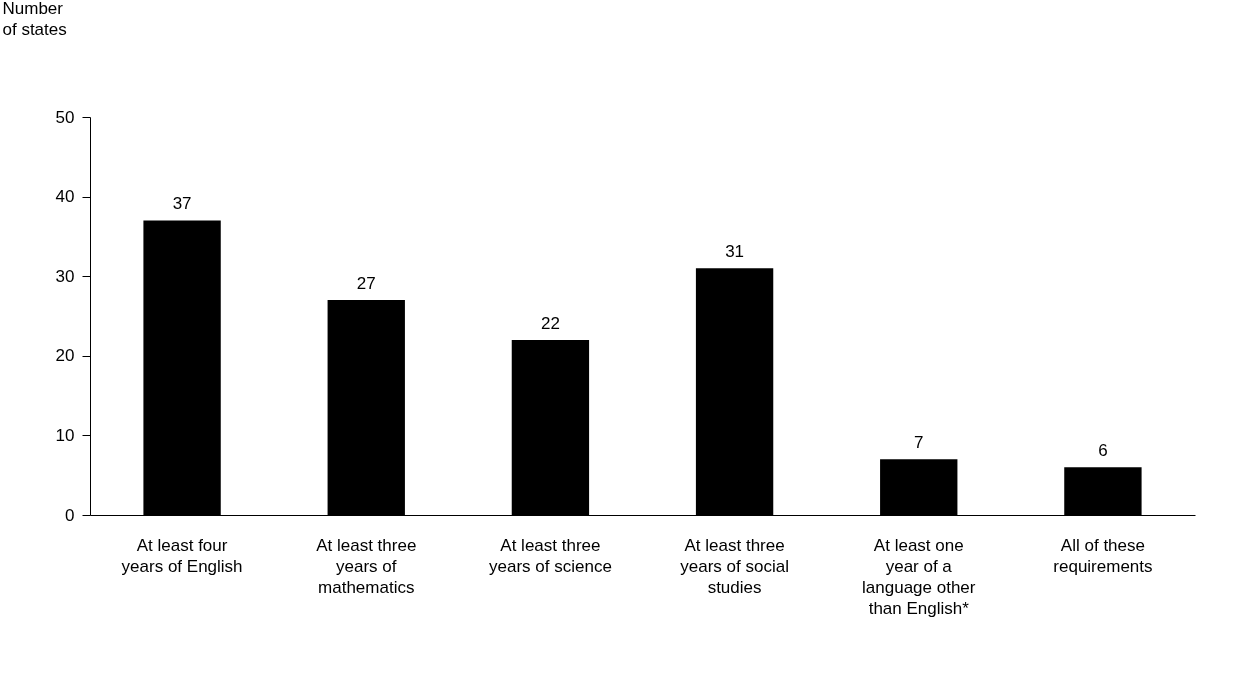 This screenshot has height=673, width=1233. What do you see at coordinates (734, 566) in the screenshot?
I see `x-tick-label: At least three years of social studies` at bounding box center [734, 566].